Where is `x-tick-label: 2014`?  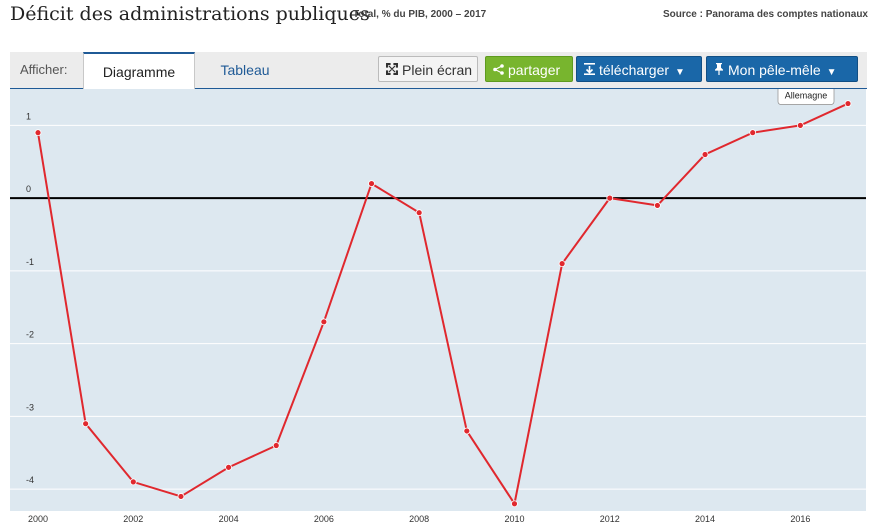
x-tick-label: 2014 is located at coordinates (705, 519).